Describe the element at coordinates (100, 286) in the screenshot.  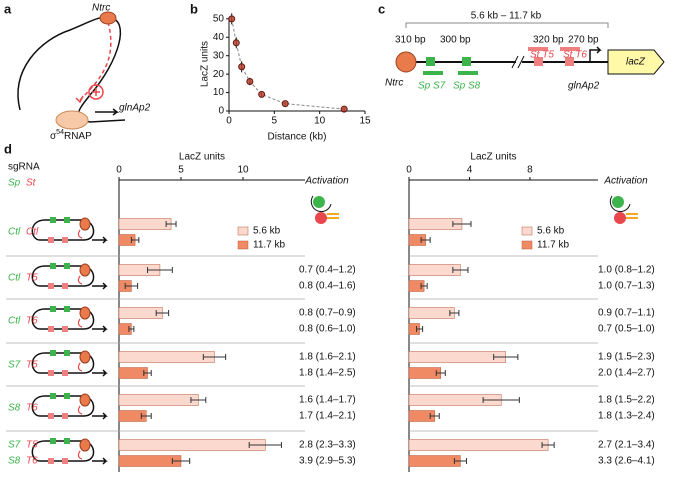
I see `row-arrow` at that location.